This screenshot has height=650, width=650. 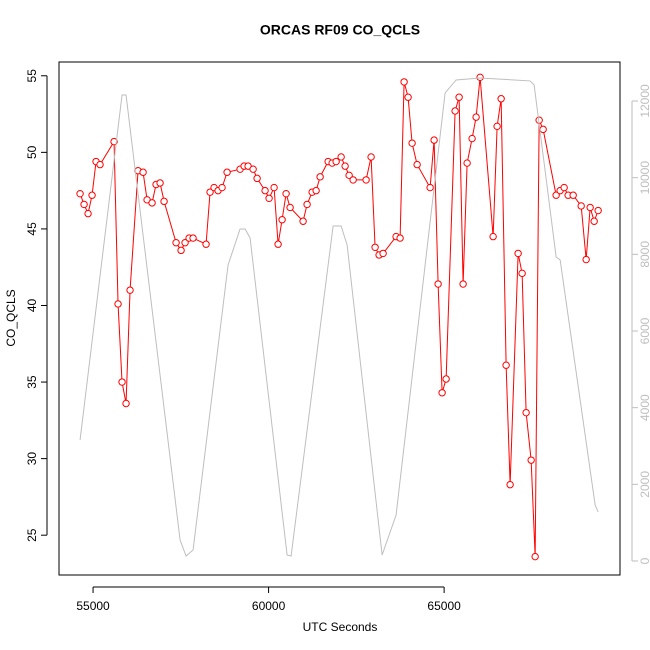 What do you see at coordinates (444, 606) in the screenshot?
I see `x-tick-label: 65000` at bounding box center [444, 606].